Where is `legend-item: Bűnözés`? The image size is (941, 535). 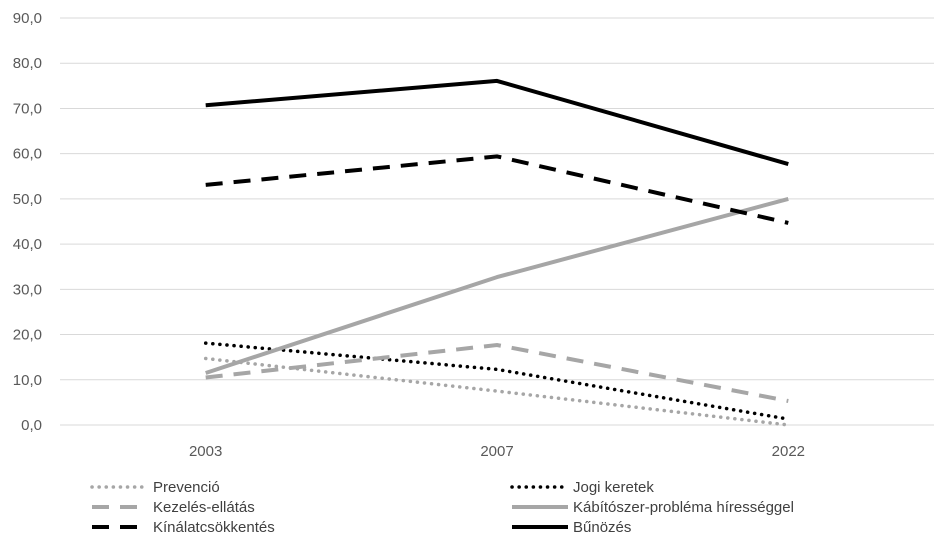
legend-item: Bűnözés is located at coordinates (571, 527).